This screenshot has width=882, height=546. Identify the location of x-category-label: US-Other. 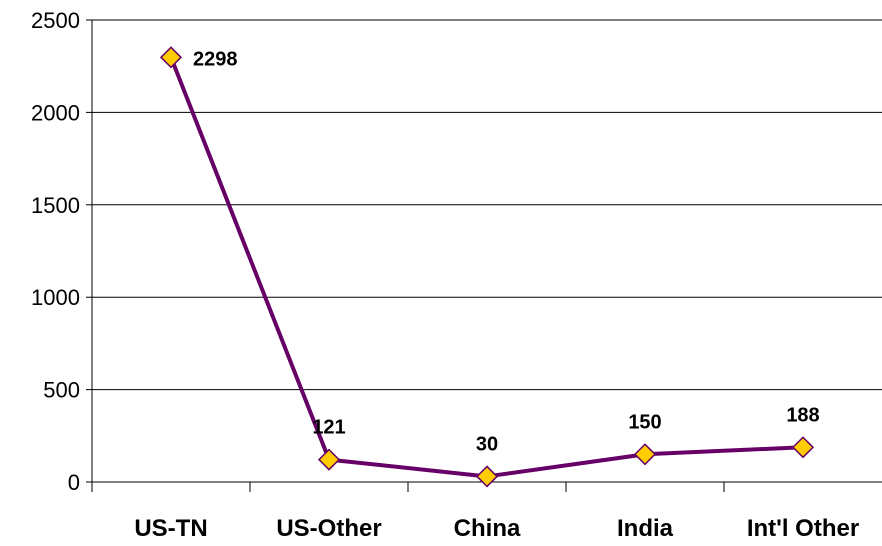
(328, 528).